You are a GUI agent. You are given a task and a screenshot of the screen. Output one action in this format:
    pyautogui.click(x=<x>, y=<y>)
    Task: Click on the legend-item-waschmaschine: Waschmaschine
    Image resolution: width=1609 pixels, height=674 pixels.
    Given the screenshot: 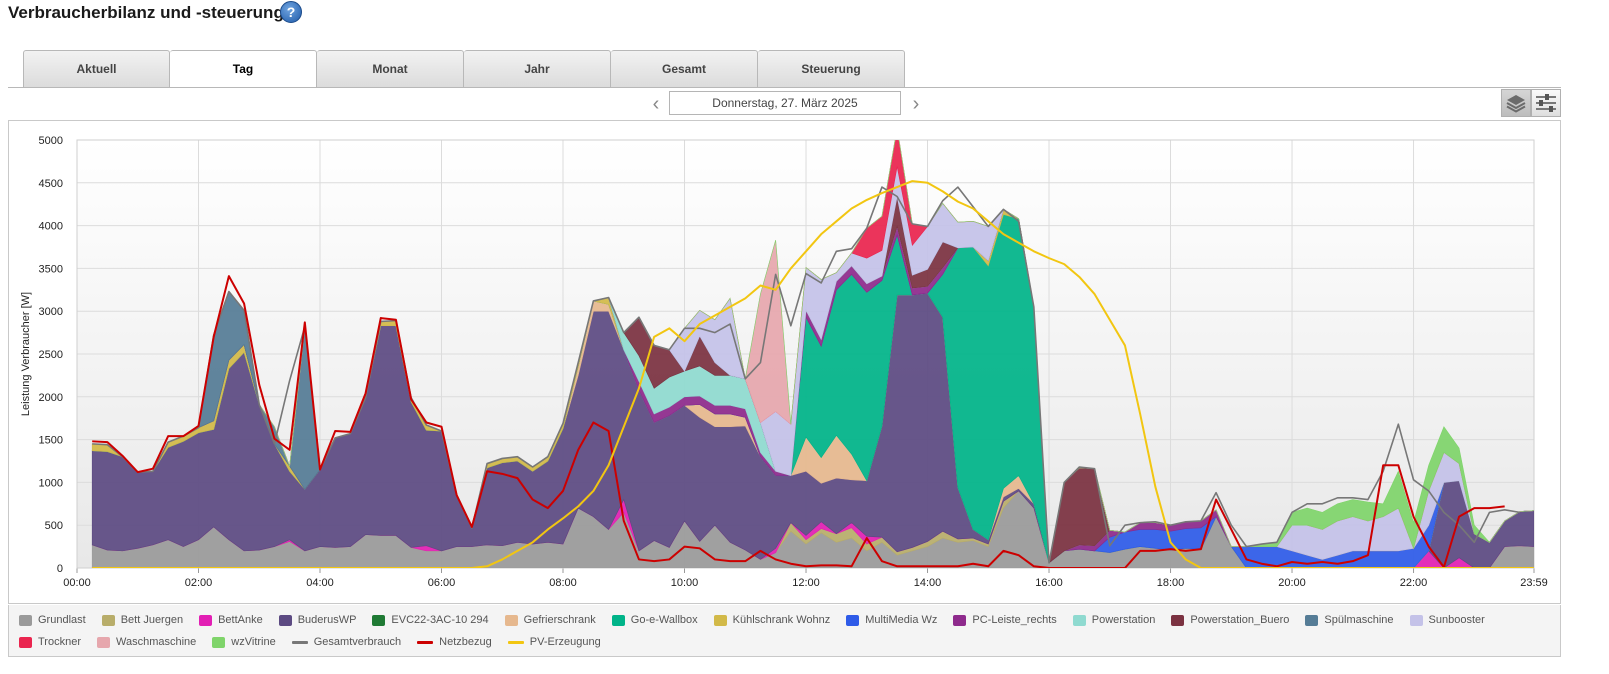 What is the action you would take?
    pyautogui.click(x=146, y=642)
    